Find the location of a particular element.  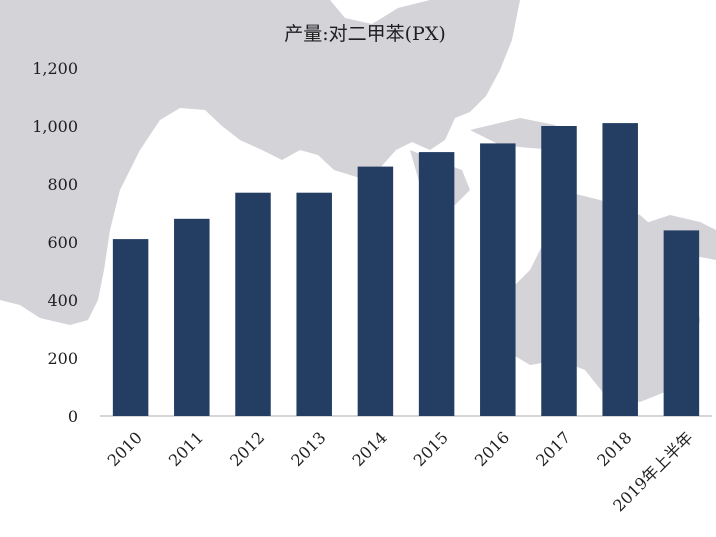

x-tick-label: 2015 is located at coordinates (431, 449).